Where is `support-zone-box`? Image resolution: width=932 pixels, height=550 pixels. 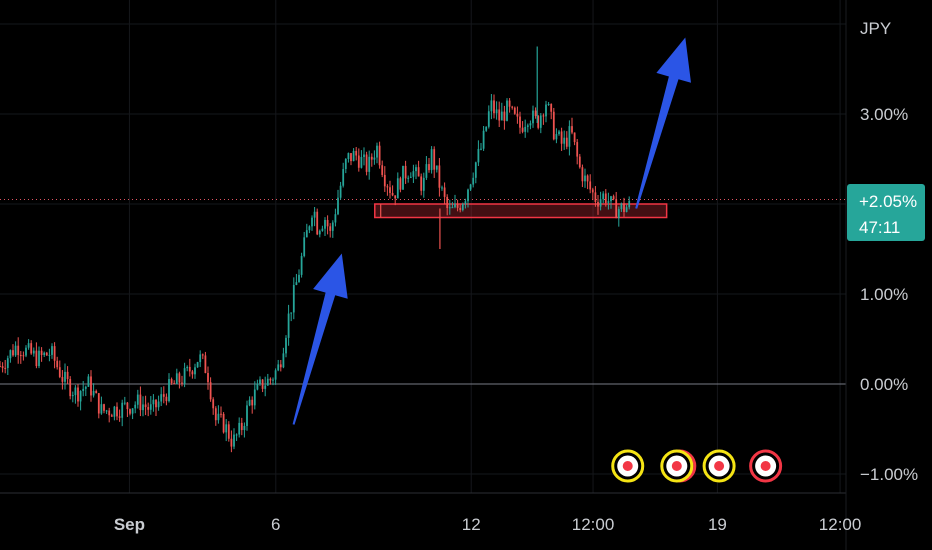 support-zone-box is located at coordinates (521, 211).